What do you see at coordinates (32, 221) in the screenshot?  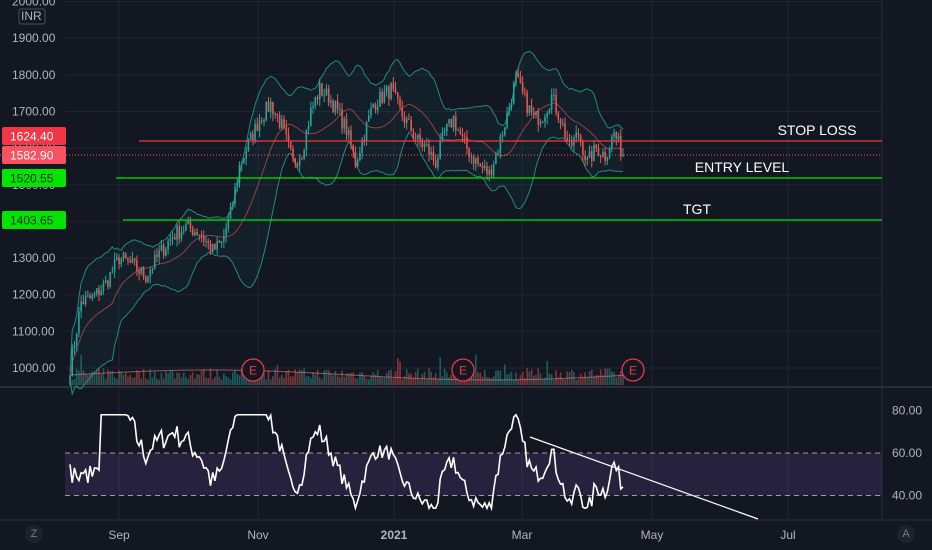 I see `price-badge-label: 1403.65` at bounding box center [32, 221].